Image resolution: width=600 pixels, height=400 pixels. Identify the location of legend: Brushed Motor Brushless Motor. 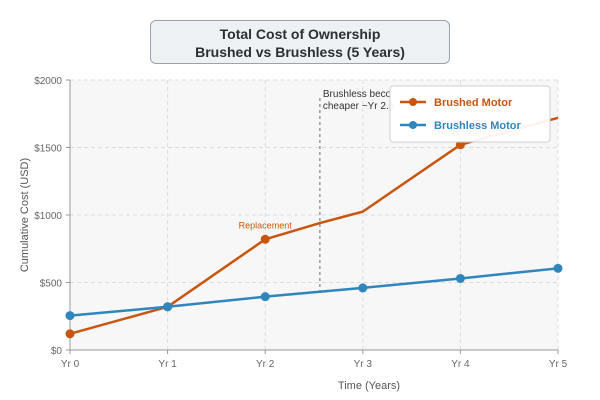
(470, 114).